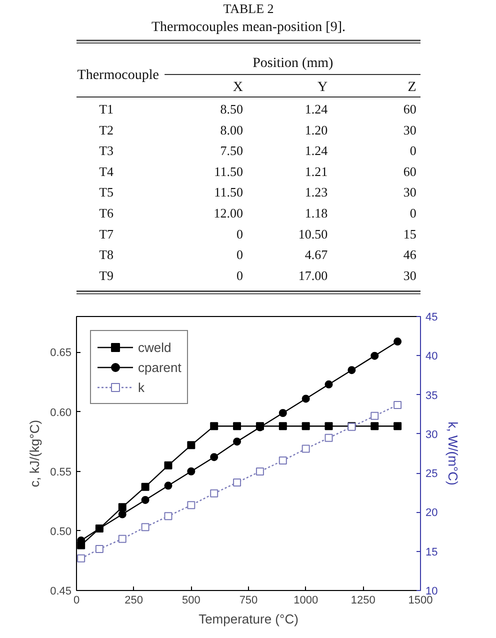 This screenshot has height=638, width=496. I want to click on text: 17.00, so click(313, 275).